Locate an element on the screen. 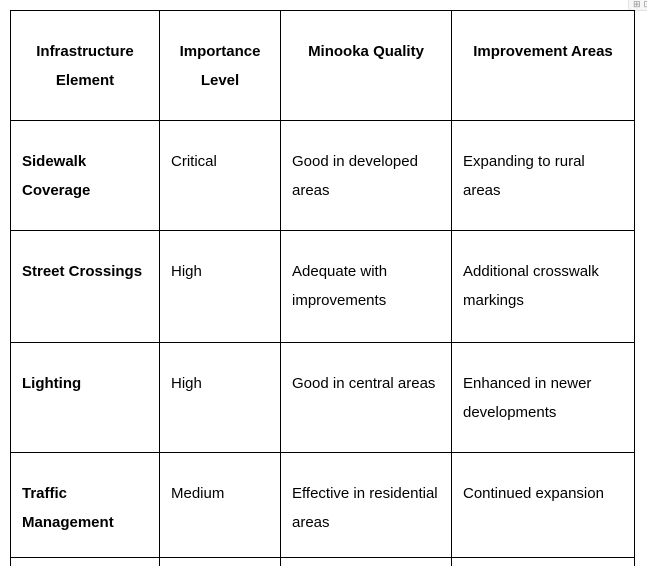 The width and height of the screenshot is (647, 566). cell-quality: Effective in residential areas is located at coordinates (366, 505).